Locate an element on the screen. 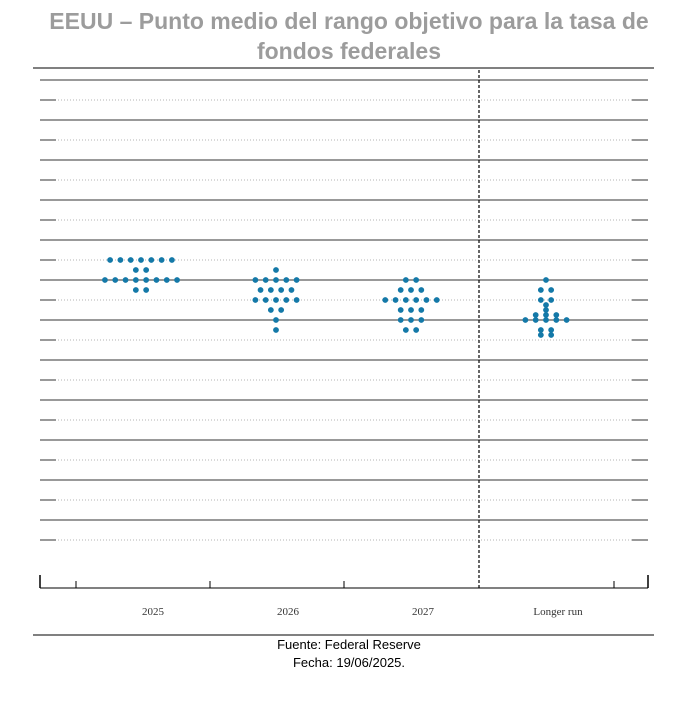  source-note: Fuente: Federal Reserve is located at coordinates (349, 644).